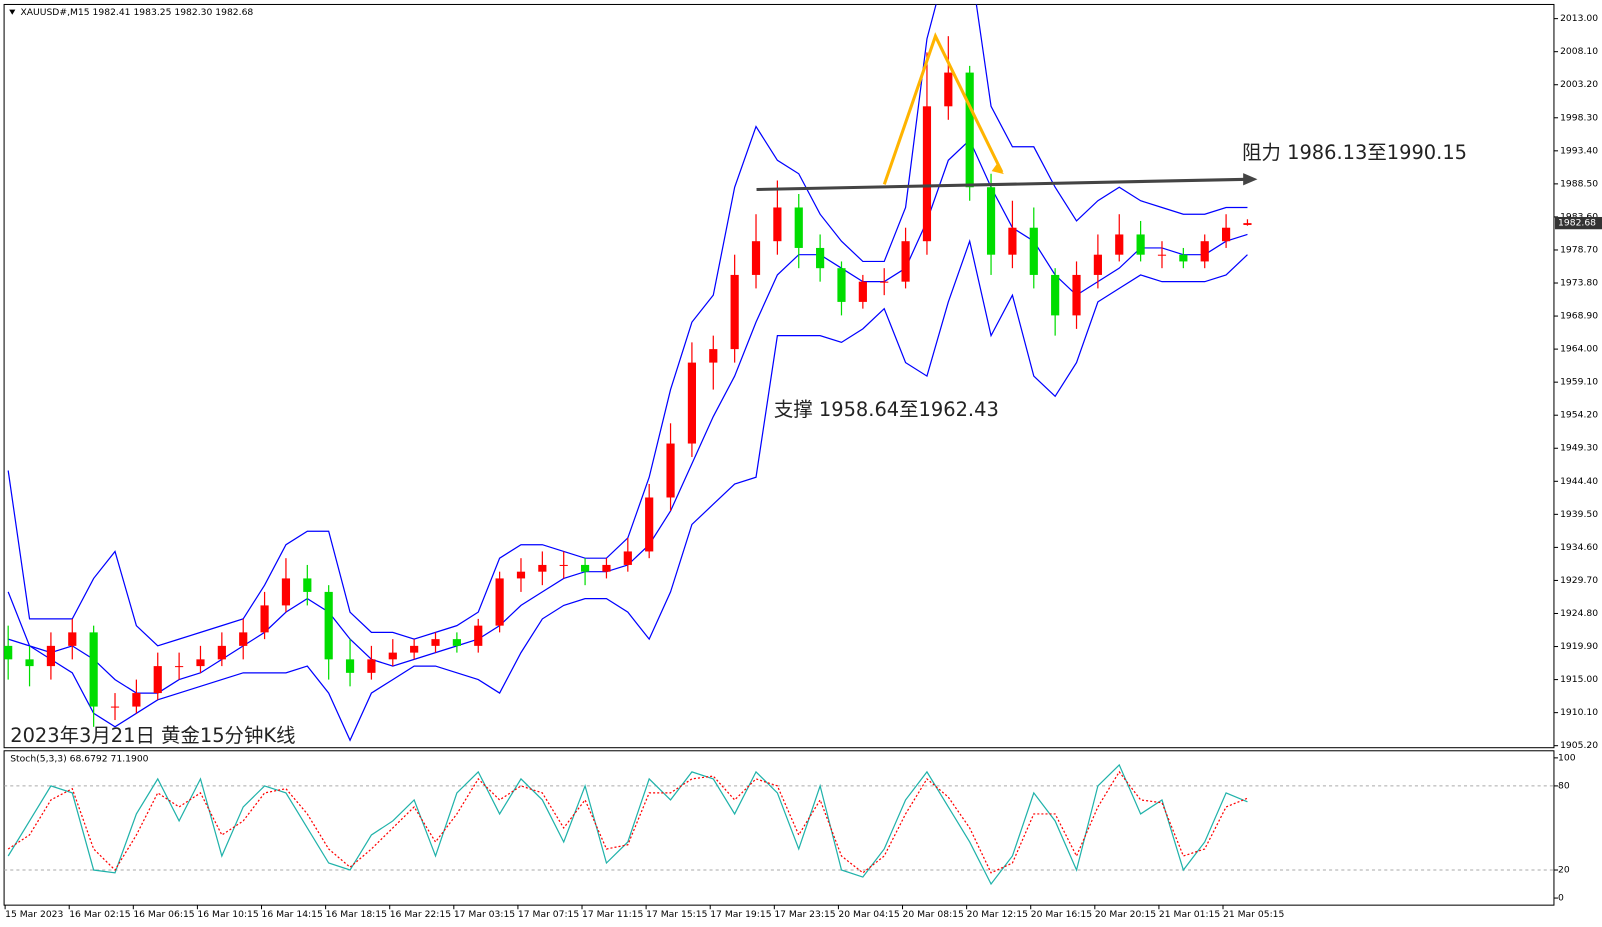 The image size is (1602, 927). Describe the element at coordinates (943, 108) in the screenshot. I see `pattern-lines` at that location.